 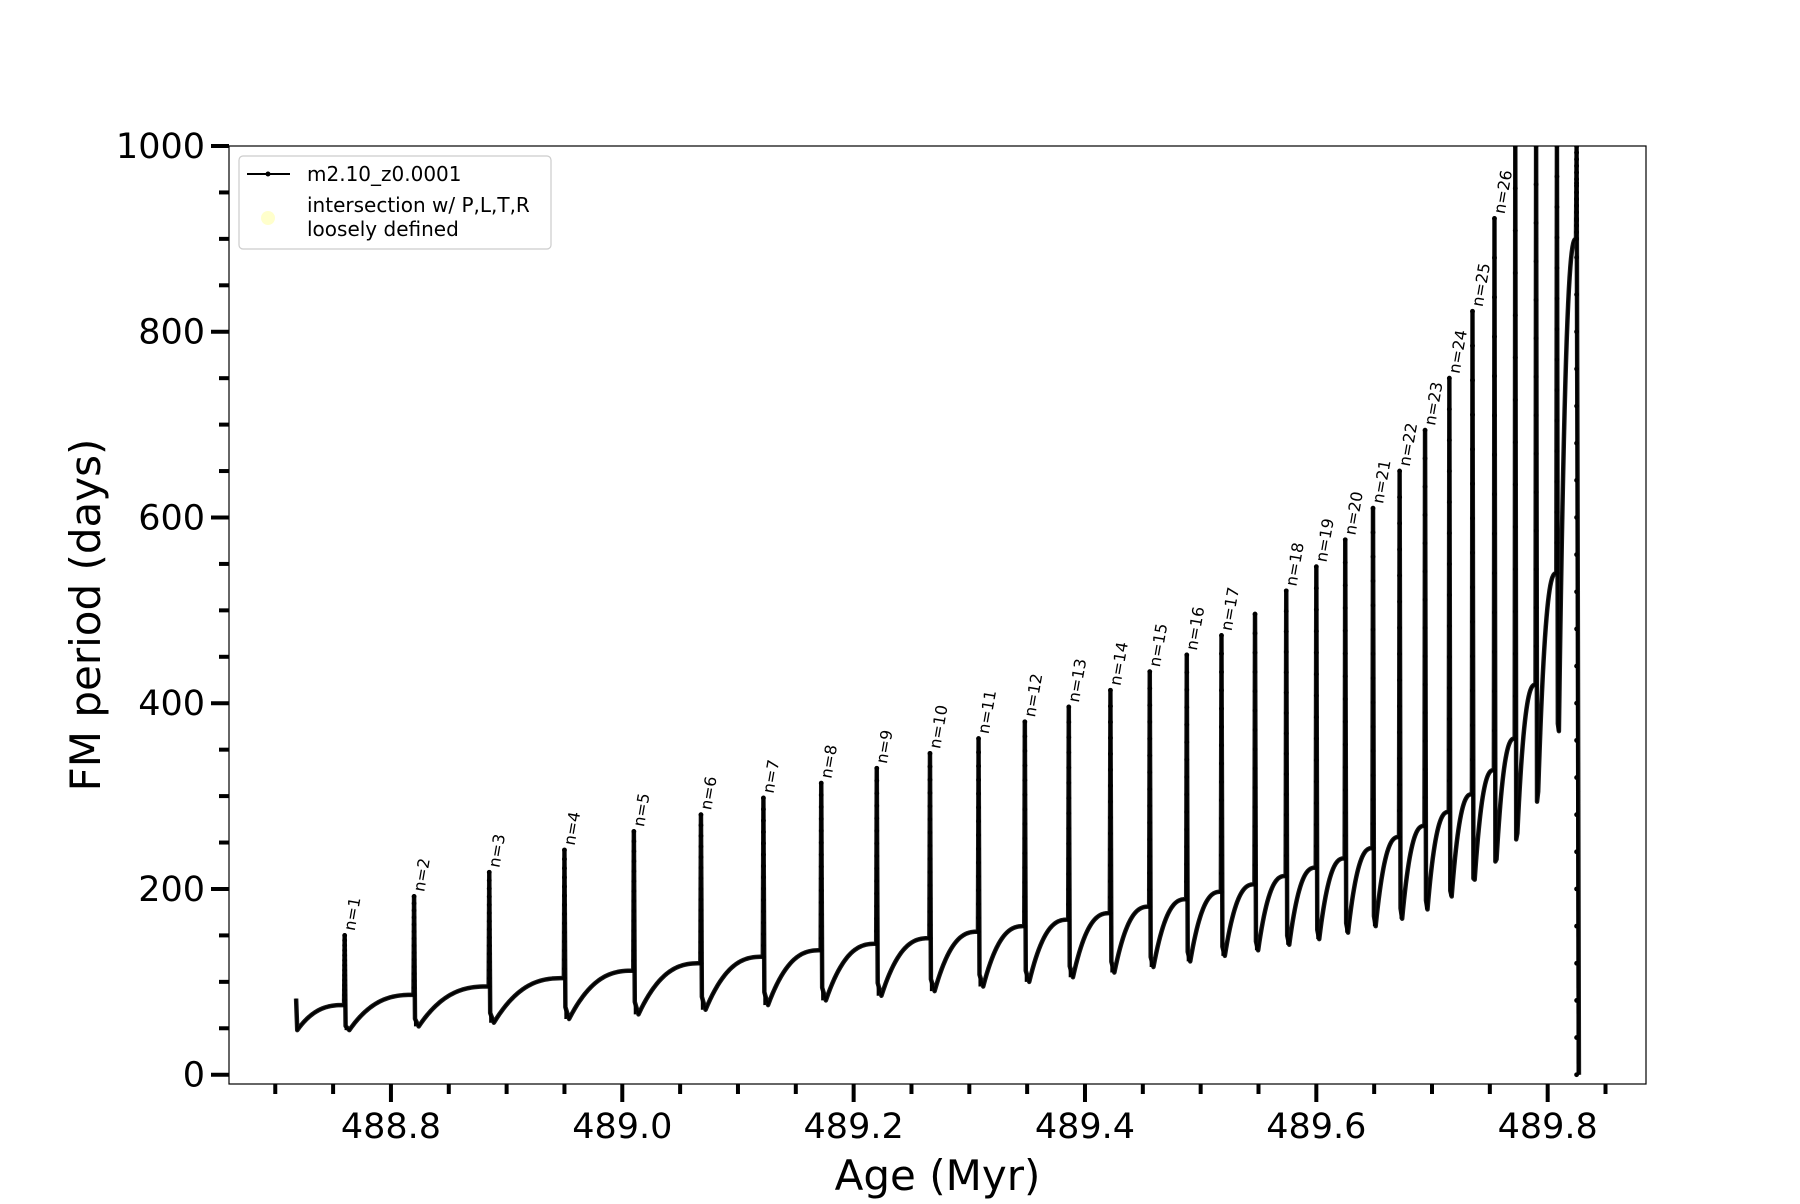 I want to click on pulse-label-n=6: n=6, so click(x=708, y=793).